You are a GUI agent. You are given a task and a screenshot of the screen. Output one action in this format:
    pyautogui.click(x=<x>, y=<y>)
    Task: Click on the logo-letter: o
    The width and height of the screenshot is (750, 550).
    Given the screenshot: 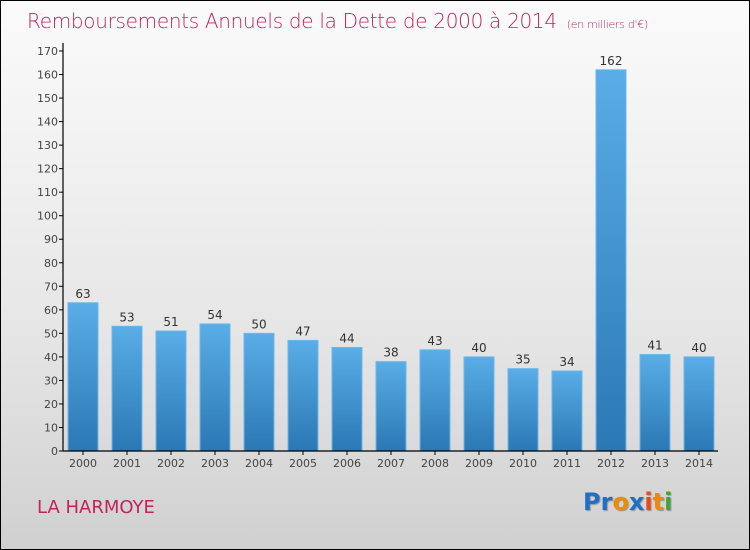 What is the action you would take?
    pyautogui.click(x=620, y=502)
    